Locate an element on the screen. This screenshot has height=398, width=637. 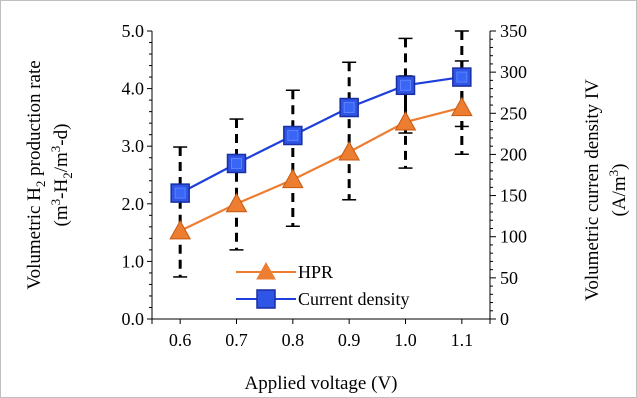
right-y-tick-label: 300 is located at coordinates (513, 72).